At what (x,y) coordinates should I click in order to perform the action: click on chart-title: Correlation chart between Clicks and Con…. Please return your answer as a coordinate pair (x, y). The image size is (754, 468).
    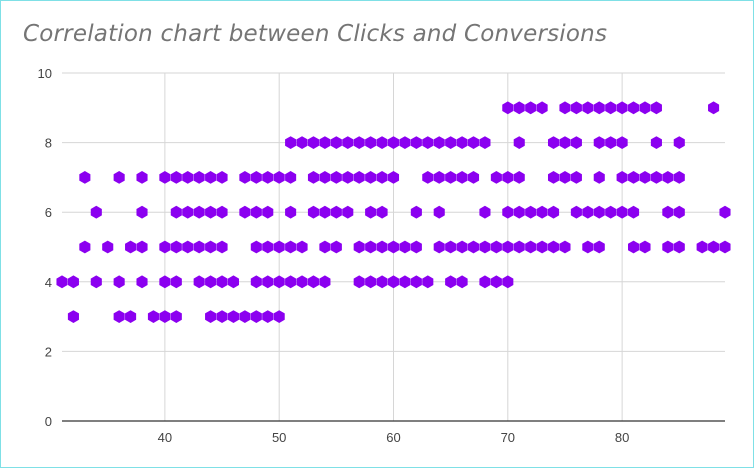
    Looking at the image, I should click on (315, 34).